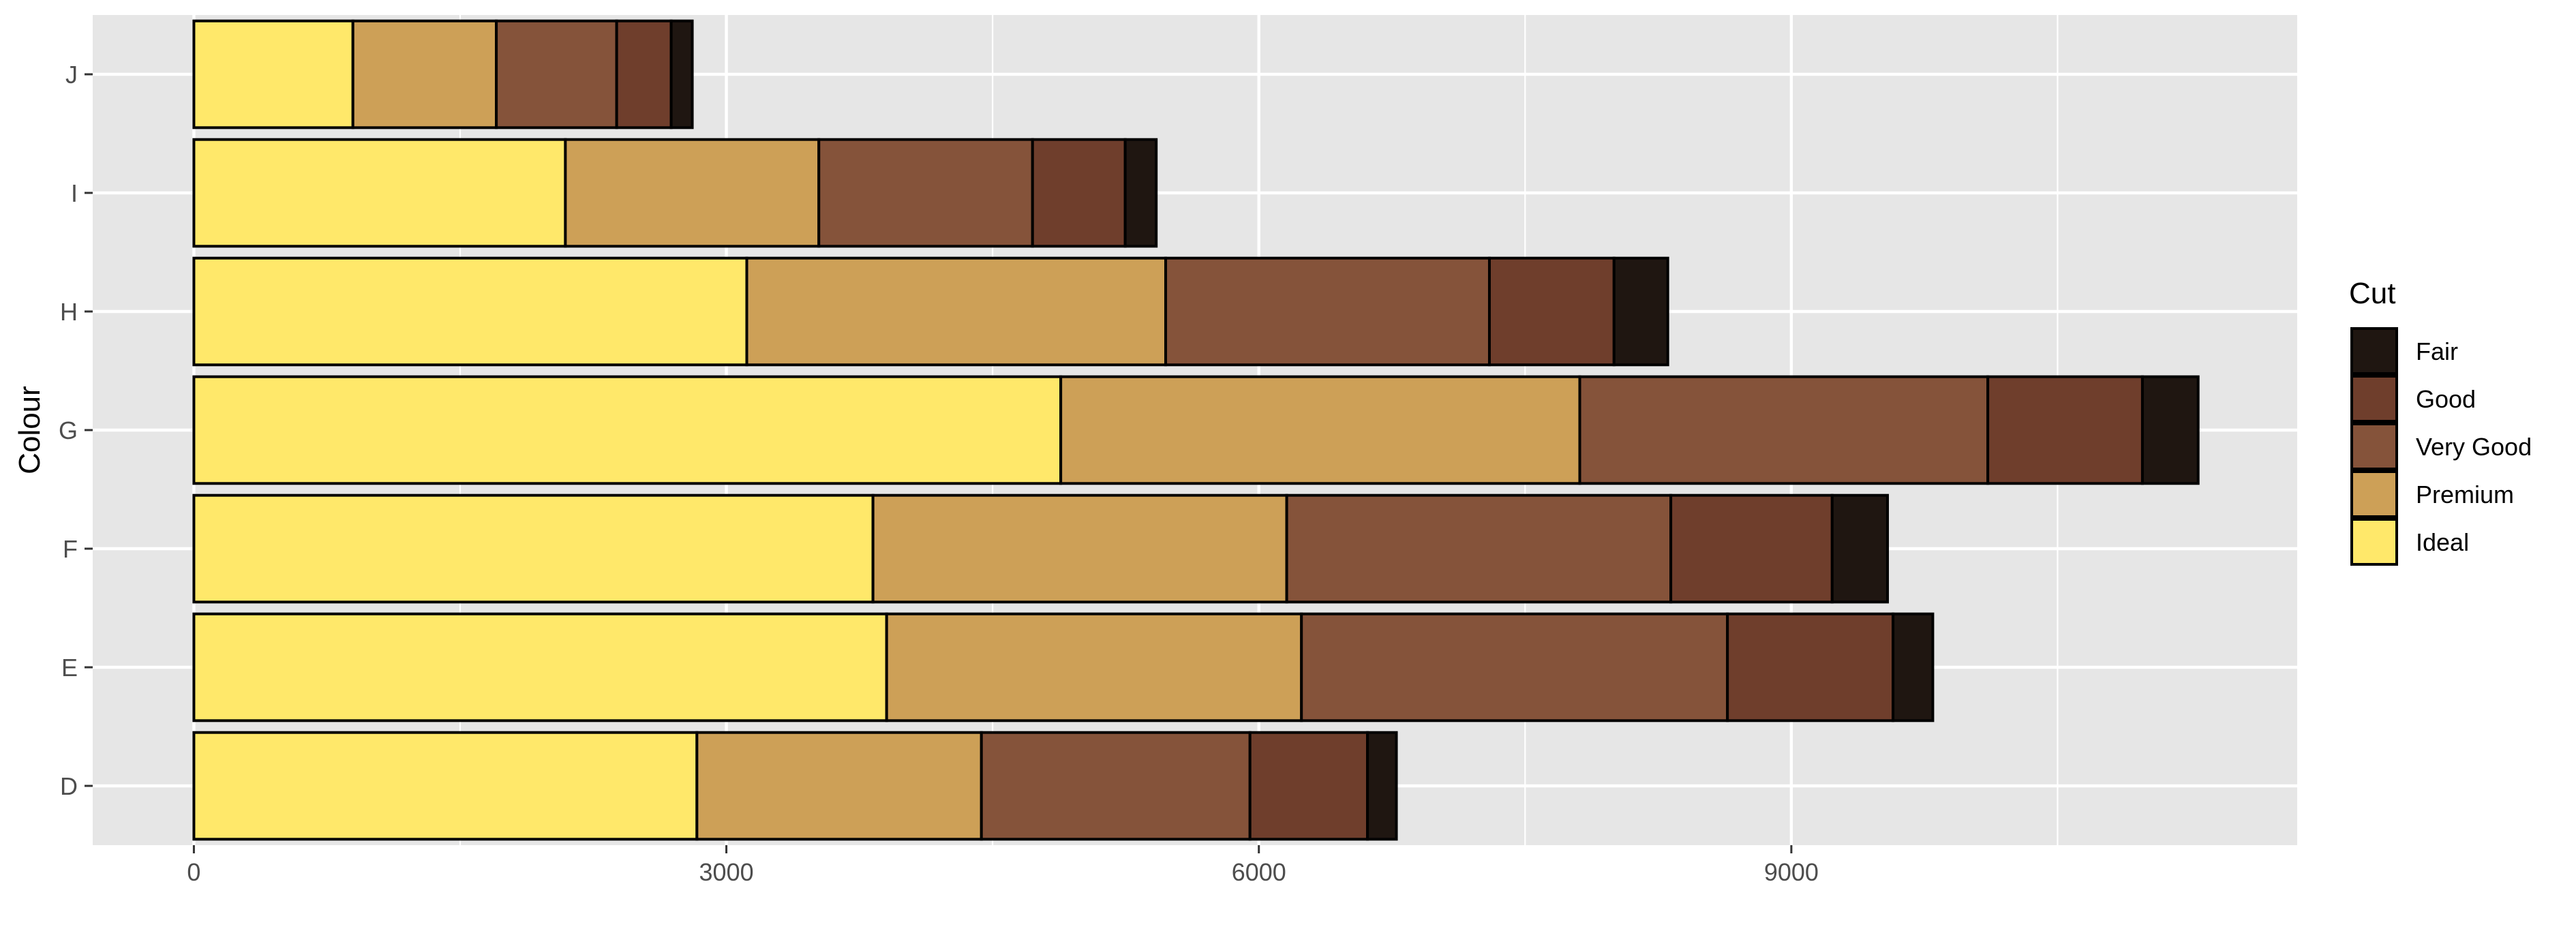 This screenshot has height=944, width=2576. Describe the element at coordinates (2443, 542) in the screenshot. I see `legend-label: Ideal` at that location.